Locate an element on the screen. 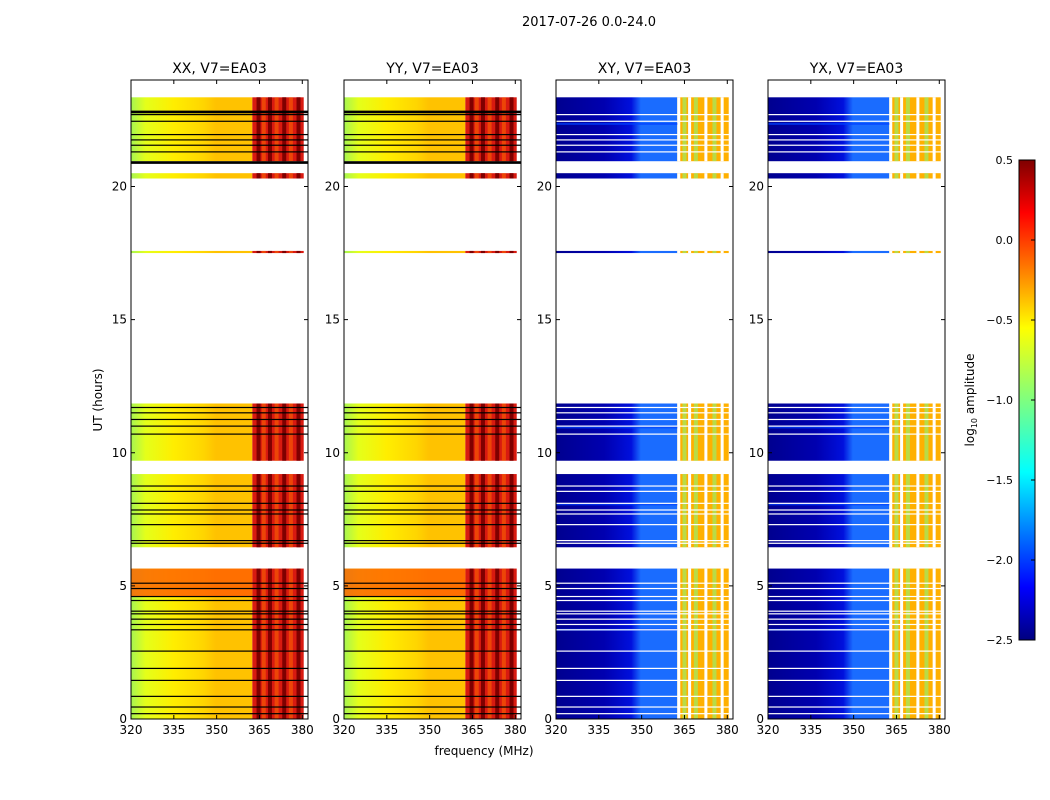  x-tick-label: 350 is located at coordinates (641, 730).